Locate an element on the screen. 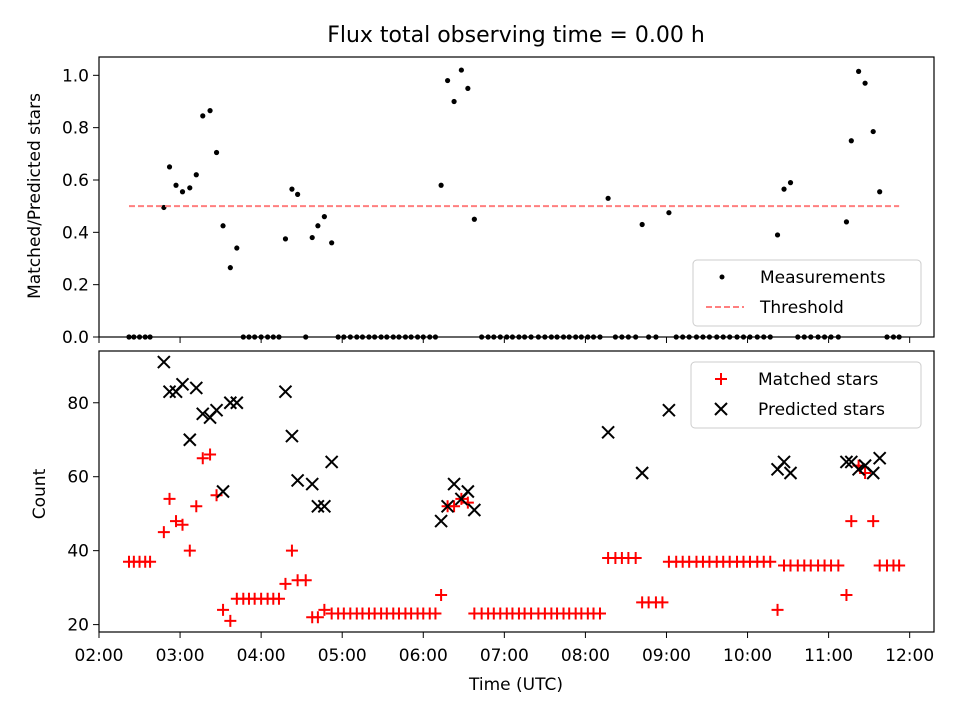  top-legend-box is located at coordinates (807, 293).